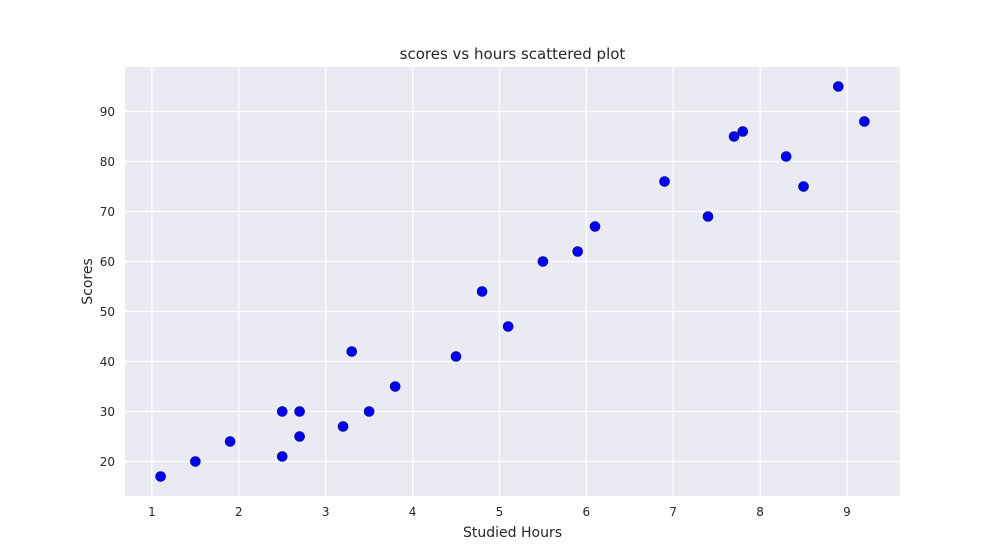  What do you see at coordinates (107, 162) in the screenshot?
I see `y-tick-label: 80` at bounding box center [107, 162].